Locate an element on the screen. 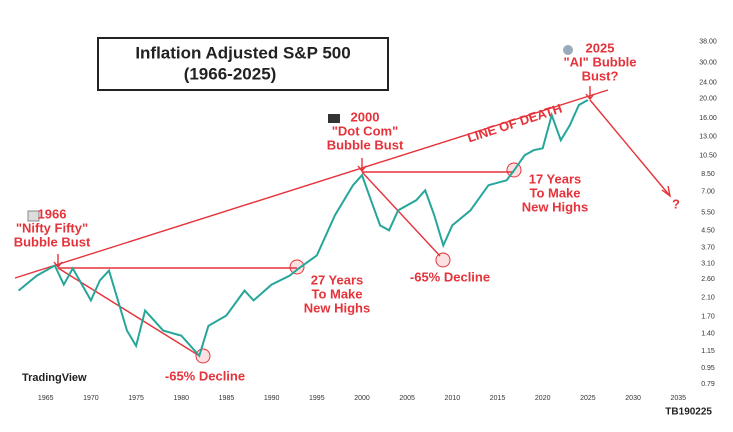  chart-title: Inflation Adjusted S&P 500 is located at coordinates (242, 52).